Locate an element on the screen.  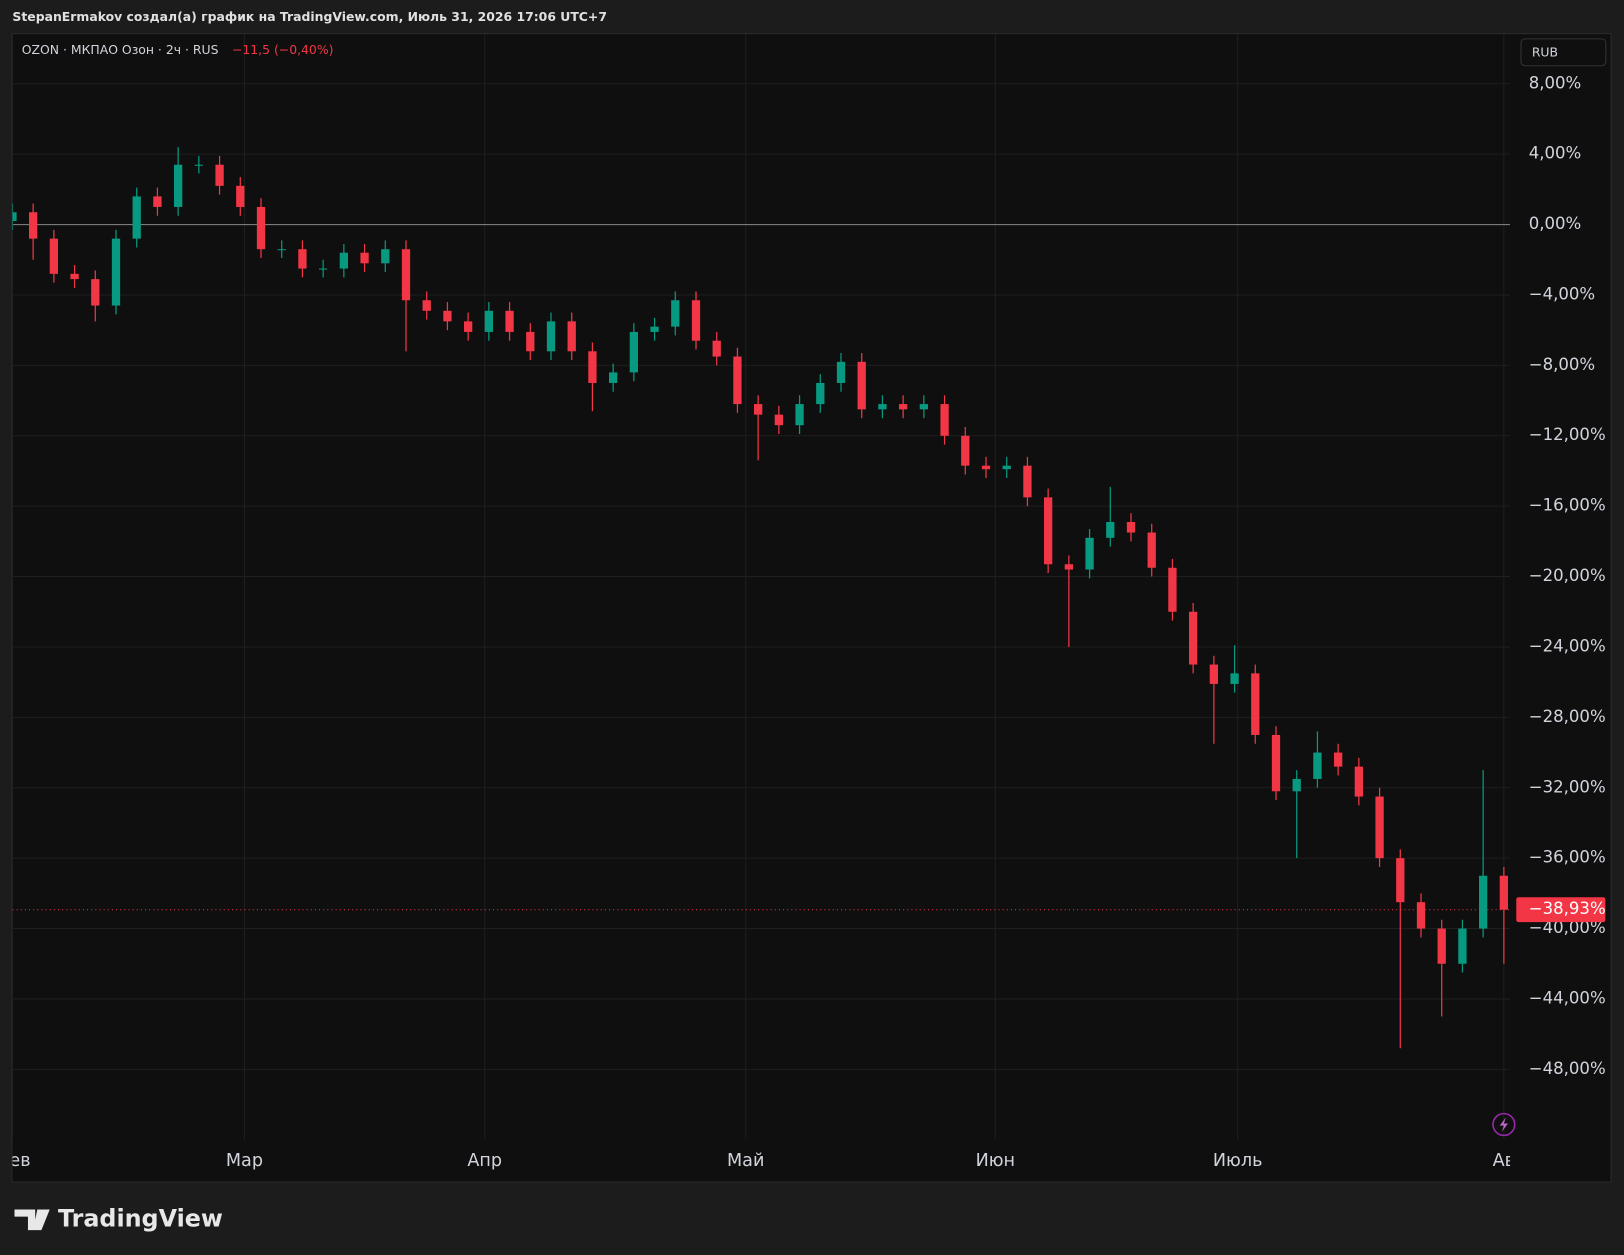
y-tick-label: 0,00% is located at coordinates (1555, 223).